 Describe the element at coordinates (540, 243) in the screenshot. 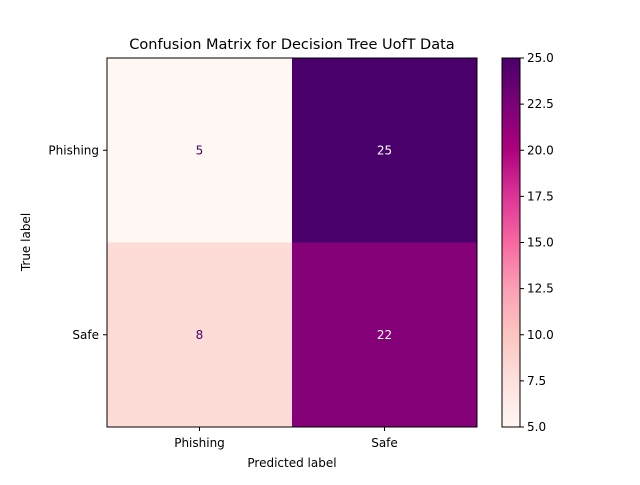

I see `colorbar-tick-label: 15.0` at that location.